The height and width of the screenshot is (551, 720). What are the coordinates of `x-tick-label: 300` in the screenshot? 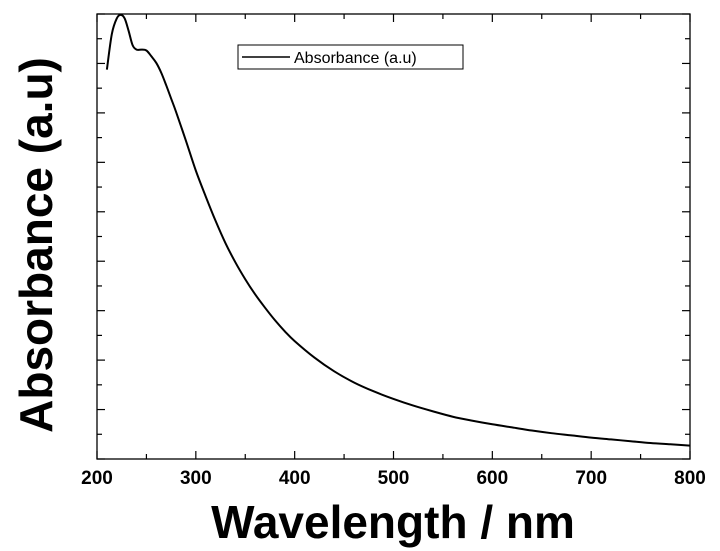 It's located at (196, 478).